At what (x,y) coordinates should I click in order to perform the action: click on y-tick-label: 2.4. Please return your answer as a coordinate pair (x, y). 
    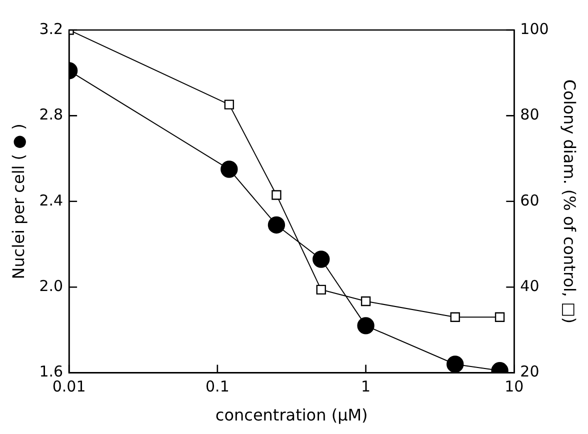
    Looking at the image, I should click on (51, 200).